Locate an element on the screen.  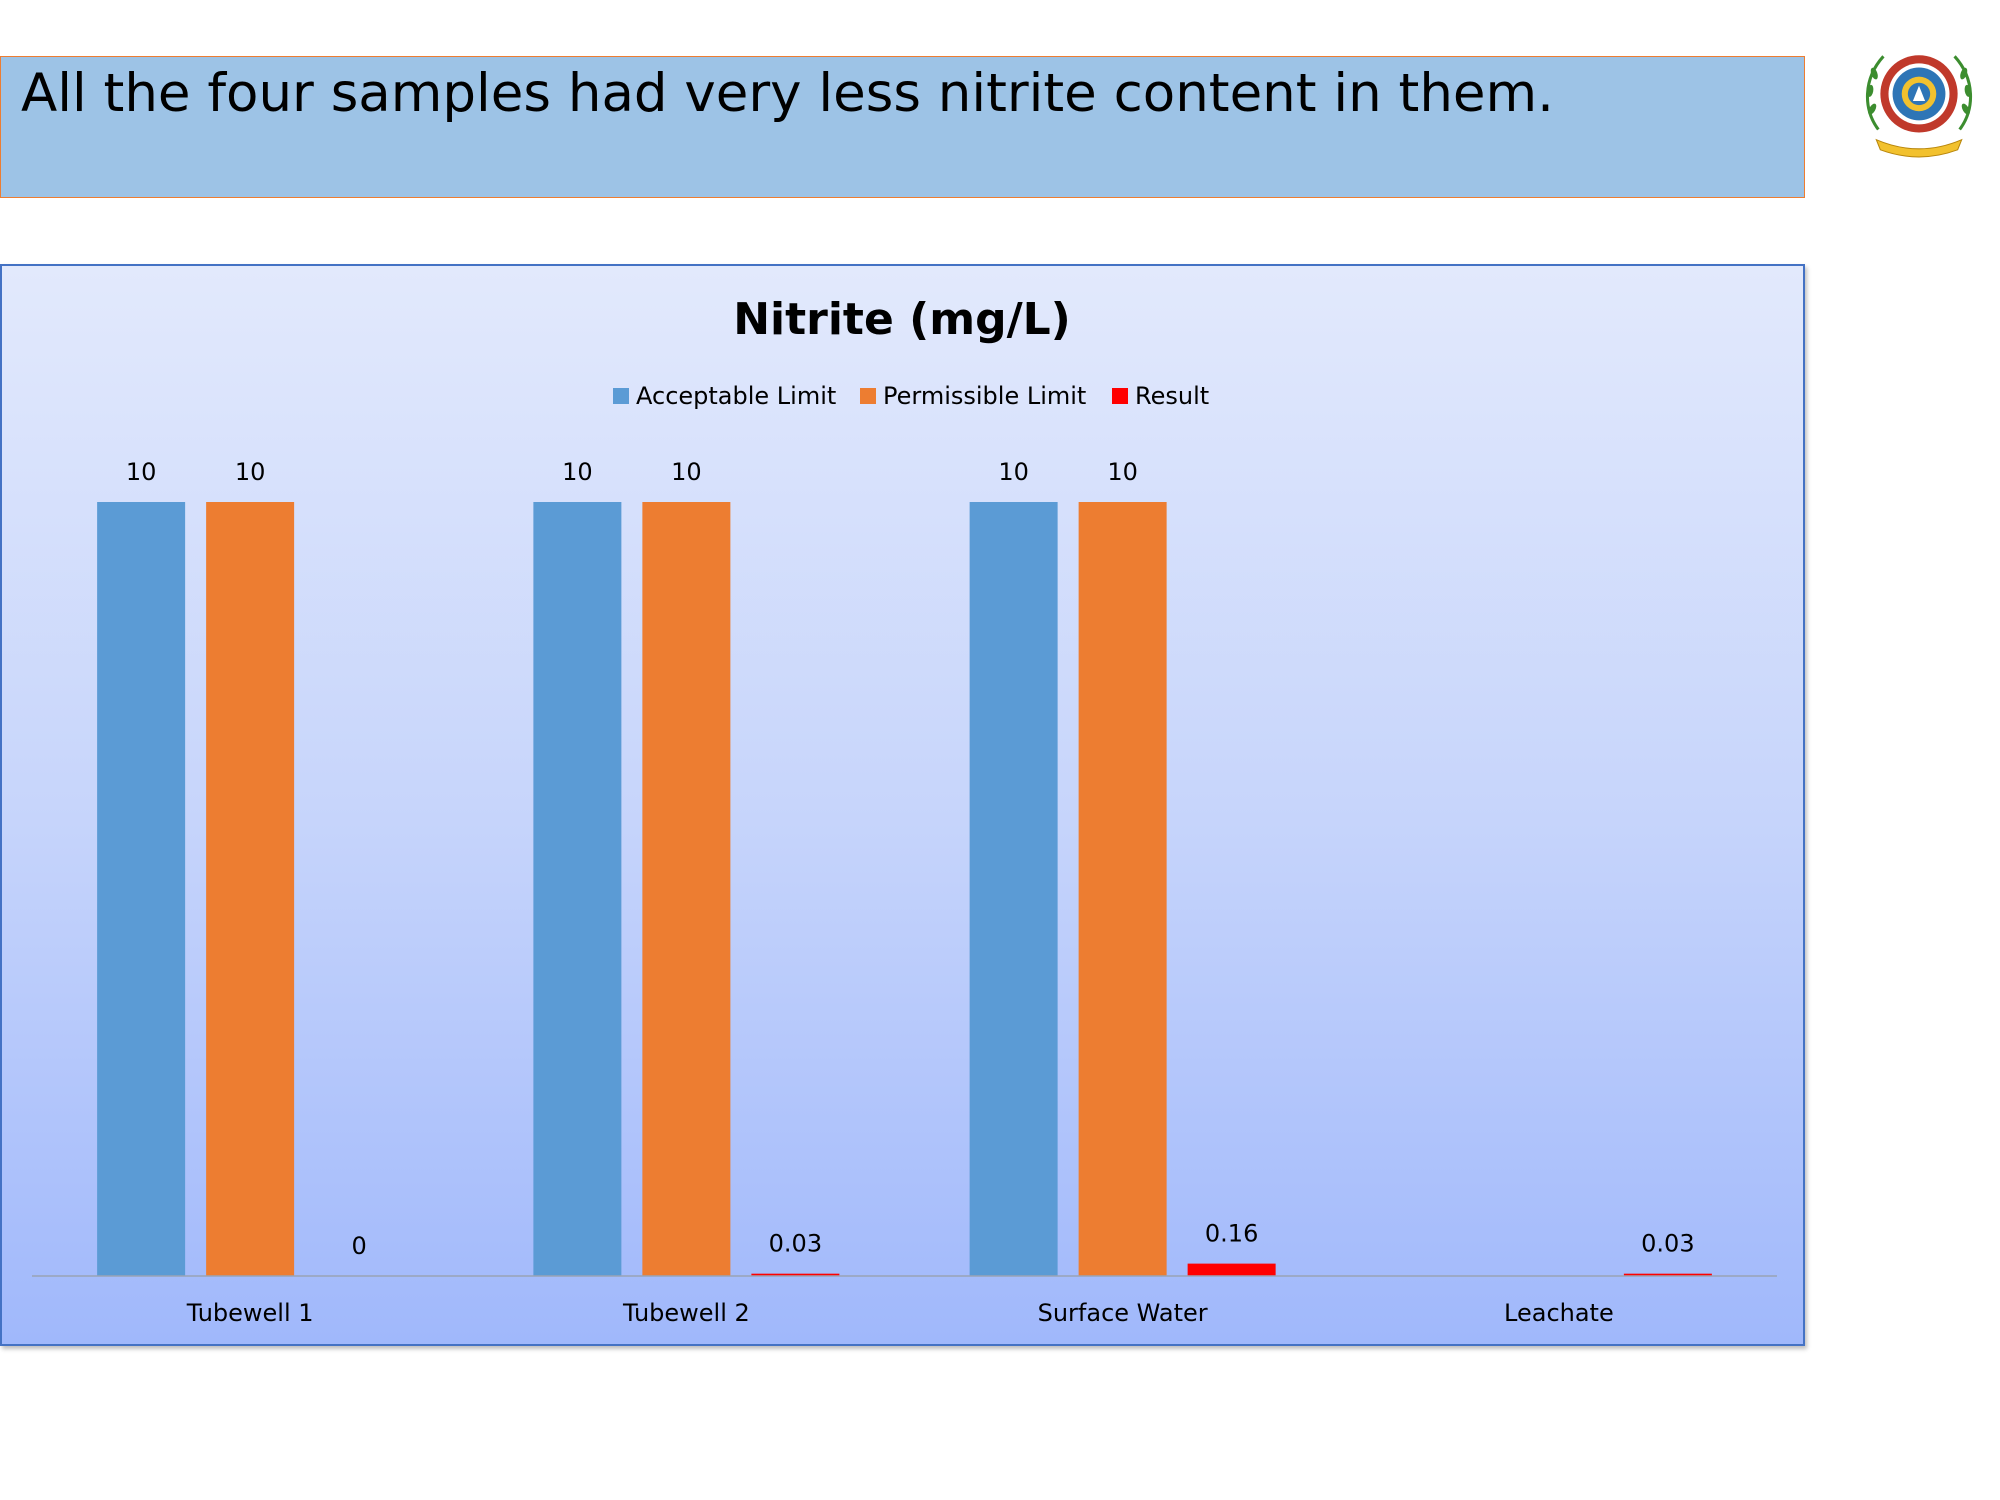
bar-result-surface-water is located at coordinates (1231, 1269).